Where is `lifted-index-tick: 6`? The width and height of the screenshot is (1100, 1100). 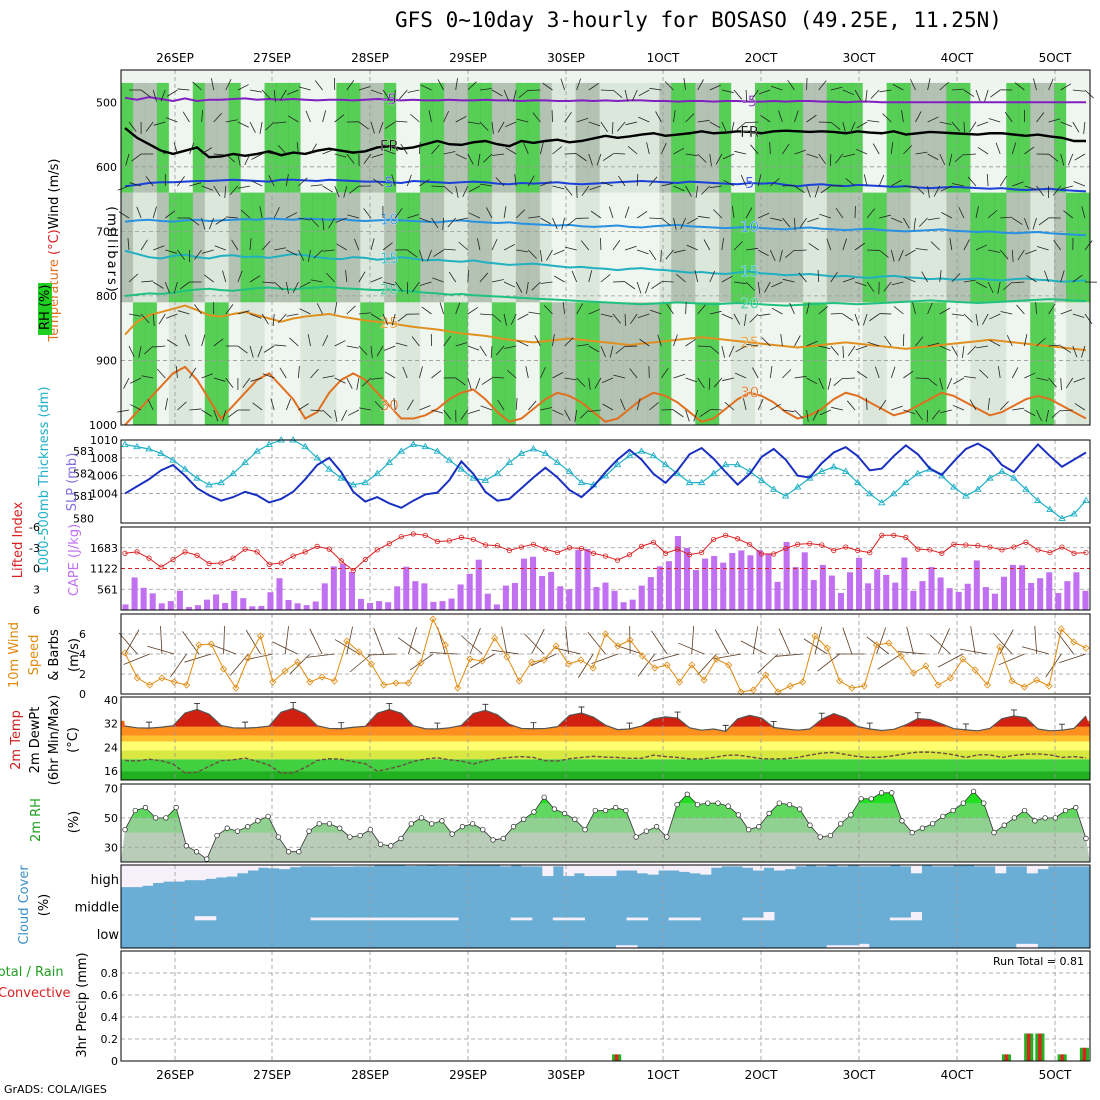 lifted-index-tick: 6 is located at coordinates (36, 610).